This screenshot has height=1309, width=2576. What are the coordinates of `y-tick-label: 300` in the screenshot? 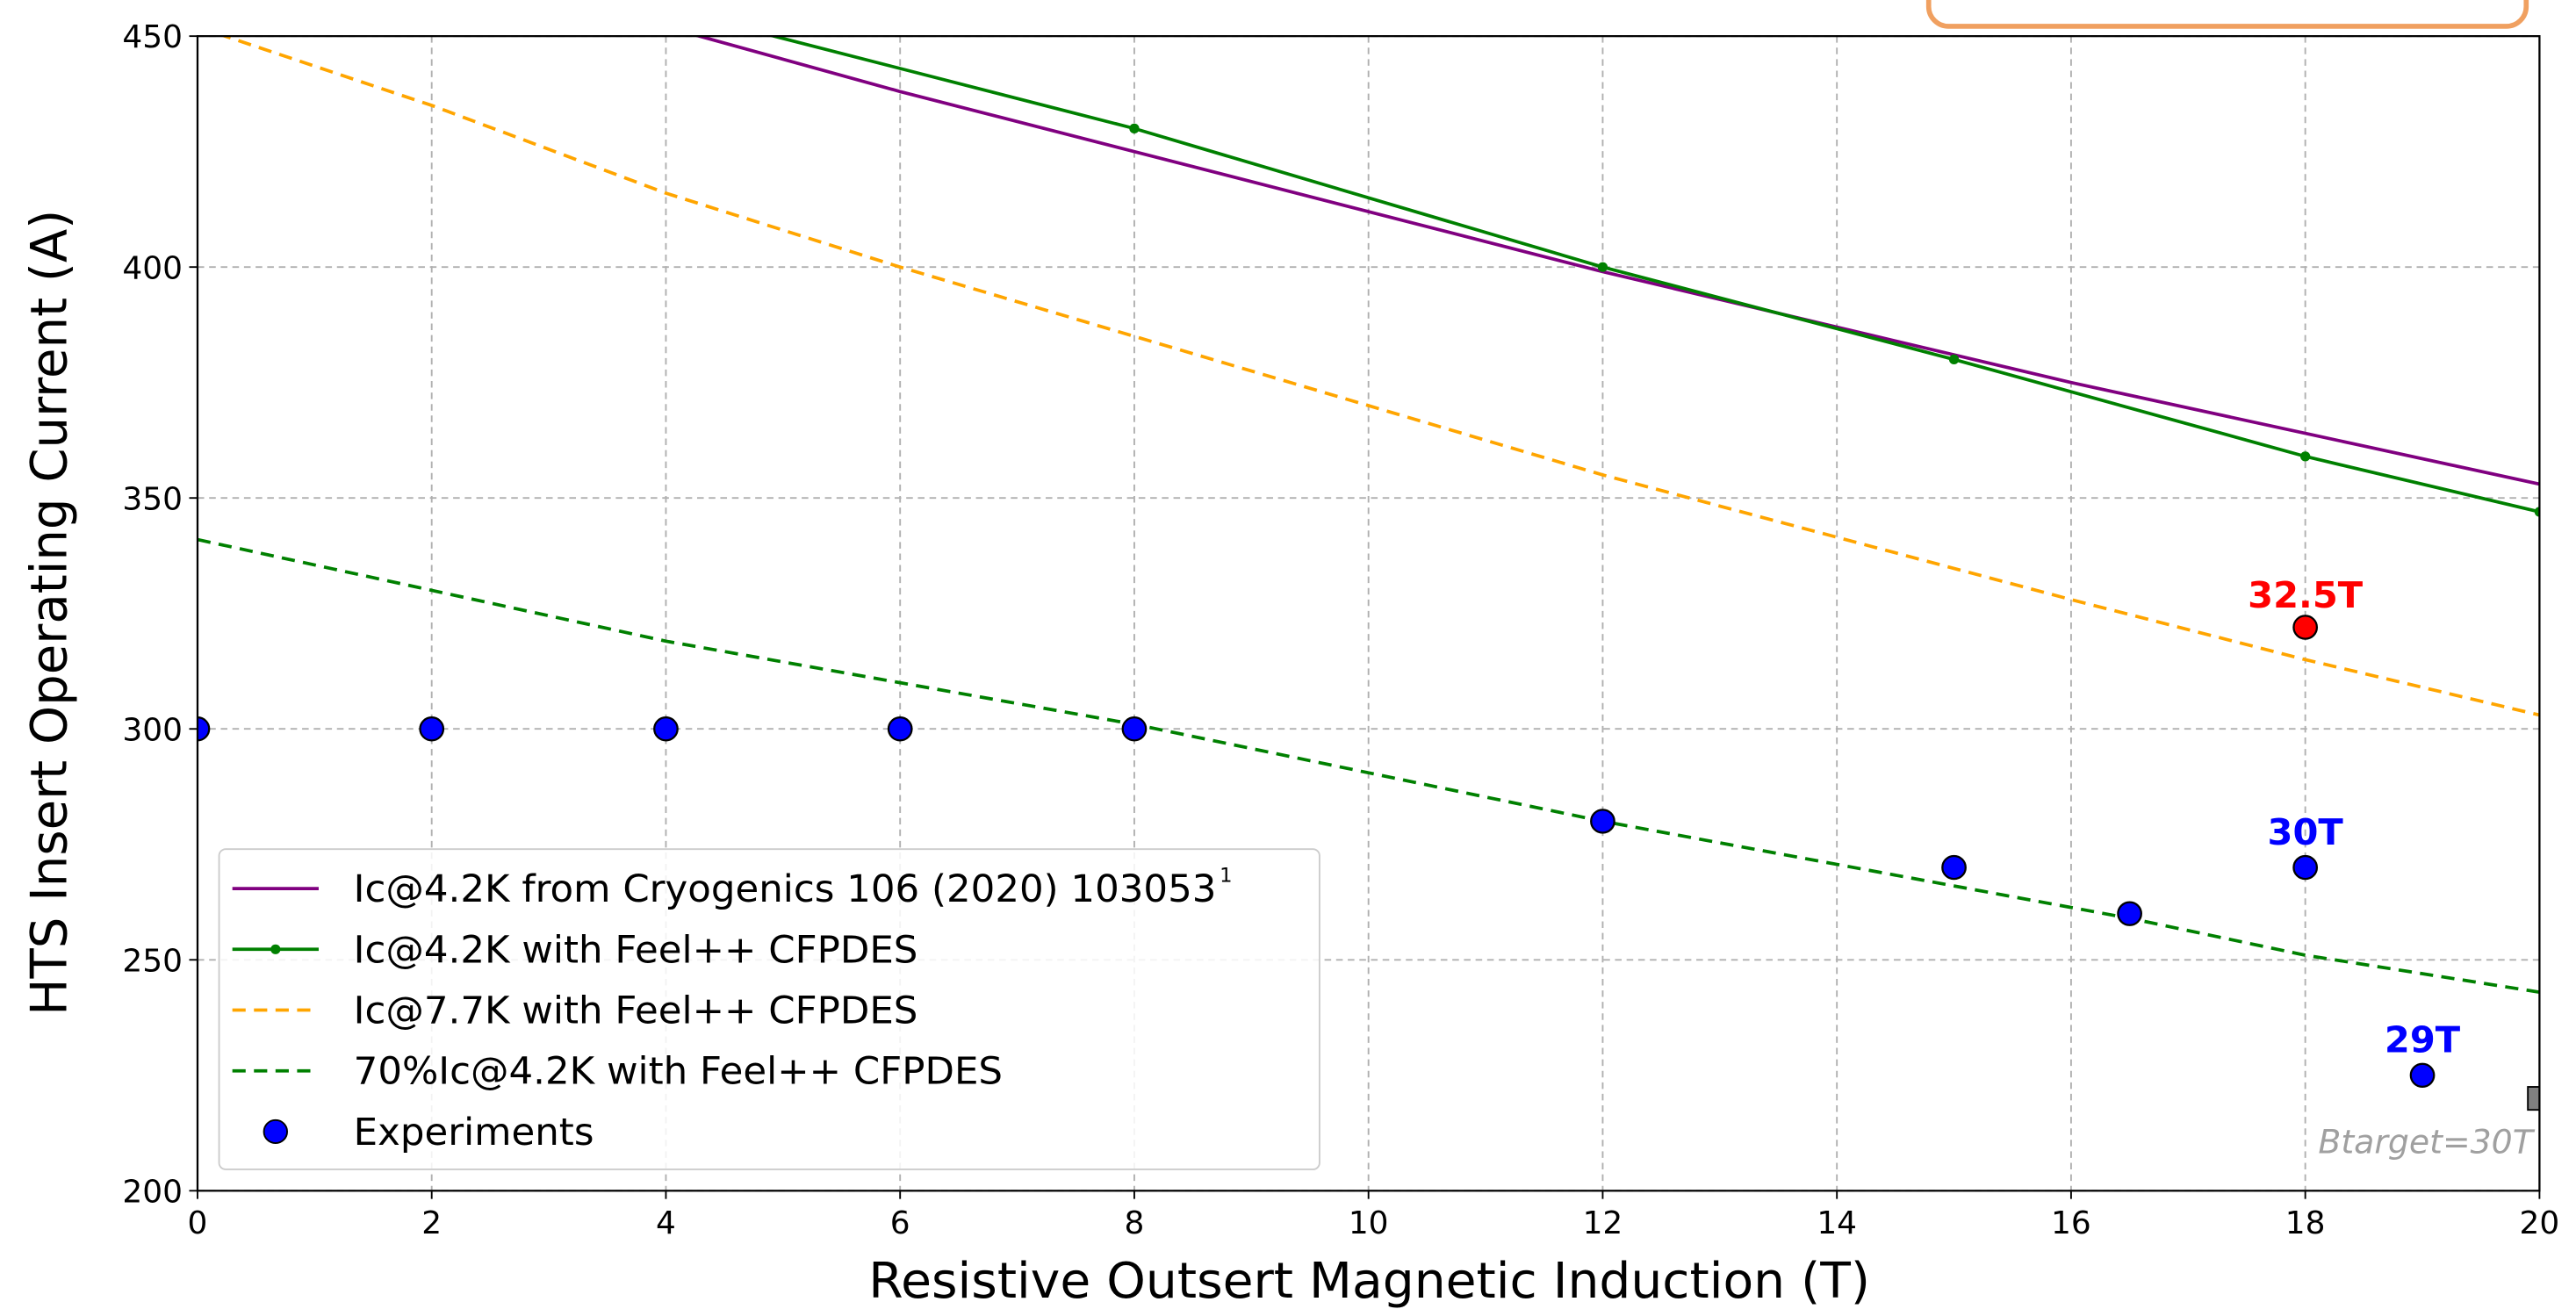 It's located at (152, 731).